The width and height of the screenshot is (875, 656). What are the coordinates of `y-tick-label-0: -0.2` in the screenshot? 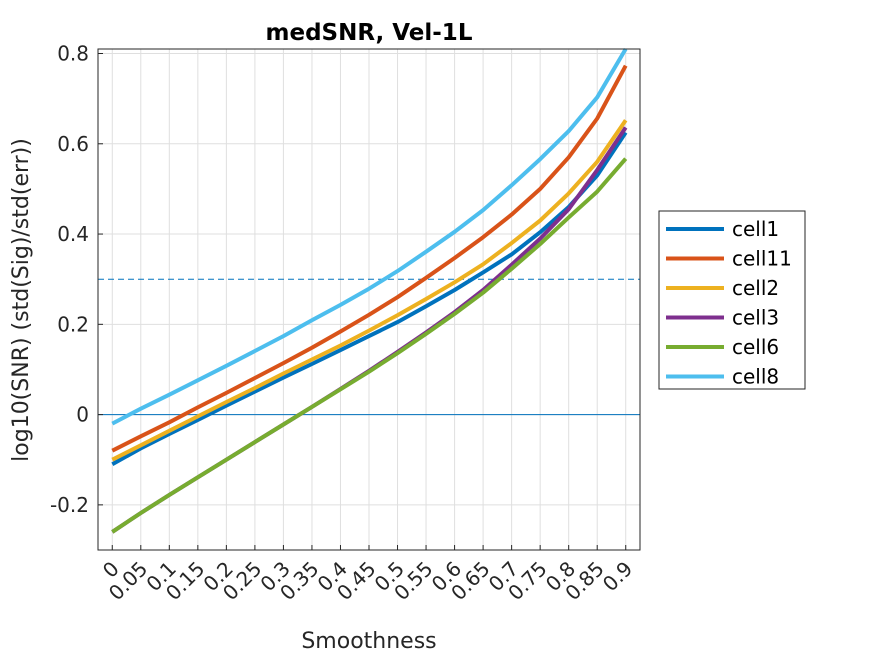 It's located at (69, 505).